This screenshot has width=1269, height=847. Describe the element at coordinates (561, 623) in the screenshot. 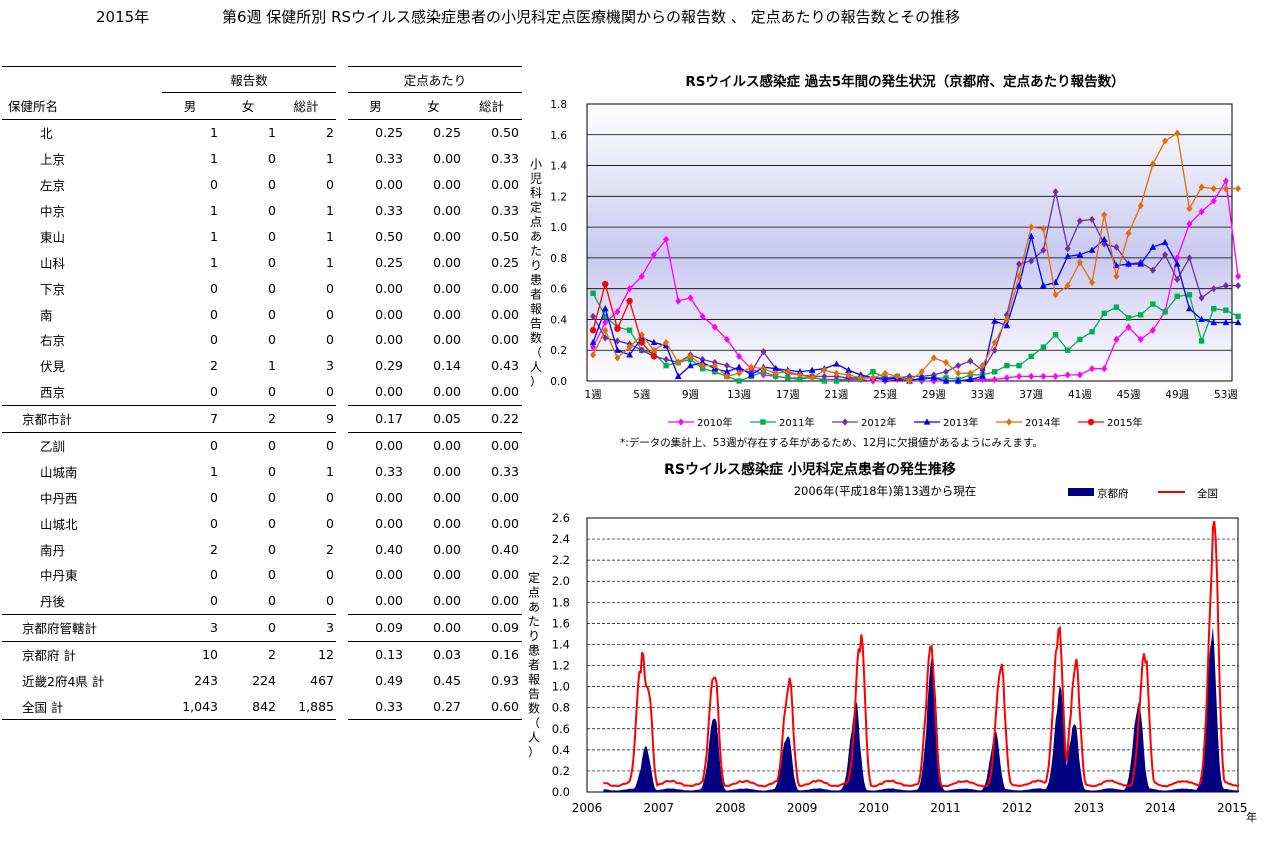

I see `y-tick-label: 1.6` at that location.